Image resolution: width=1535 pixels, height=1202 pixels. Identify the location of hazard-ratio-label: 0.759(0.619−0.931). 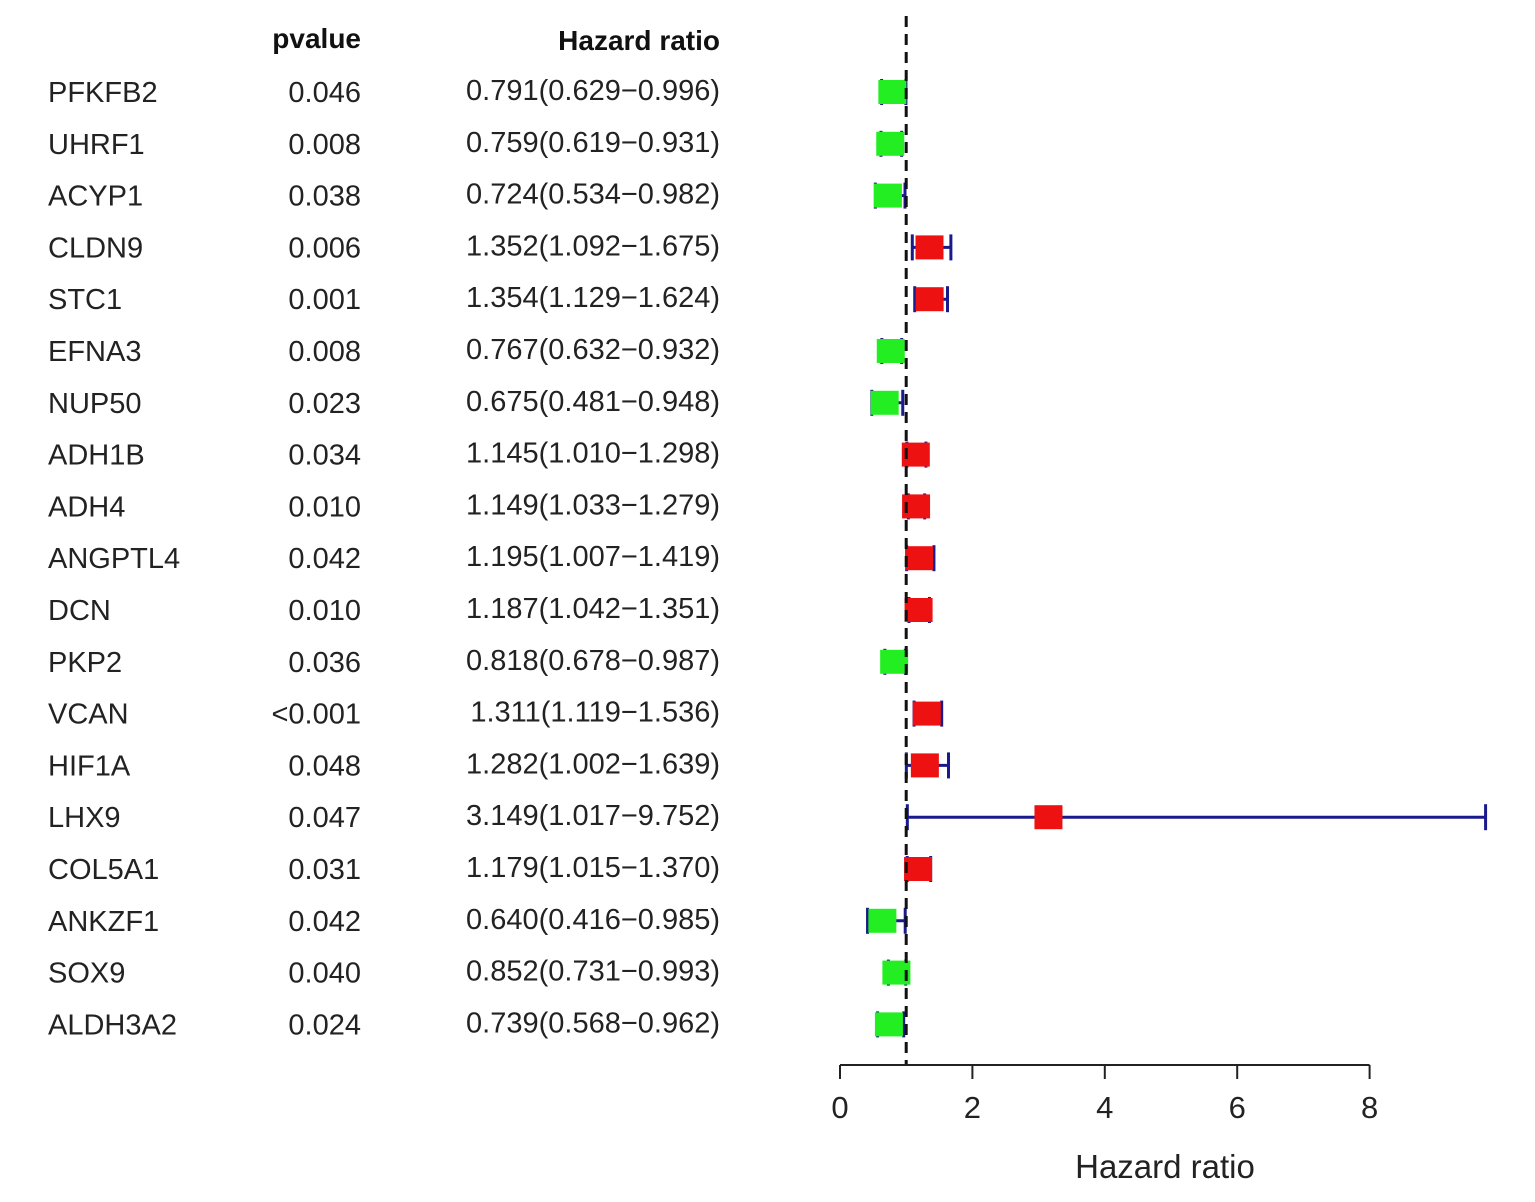
(593, 143).